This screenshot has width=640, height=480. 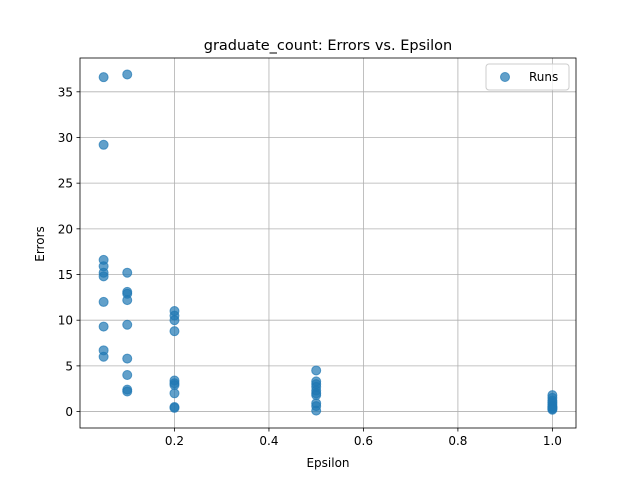 I want to click on chart-title: graduate_count: Errors vs. Epsilon, so click(x=328, y=46).